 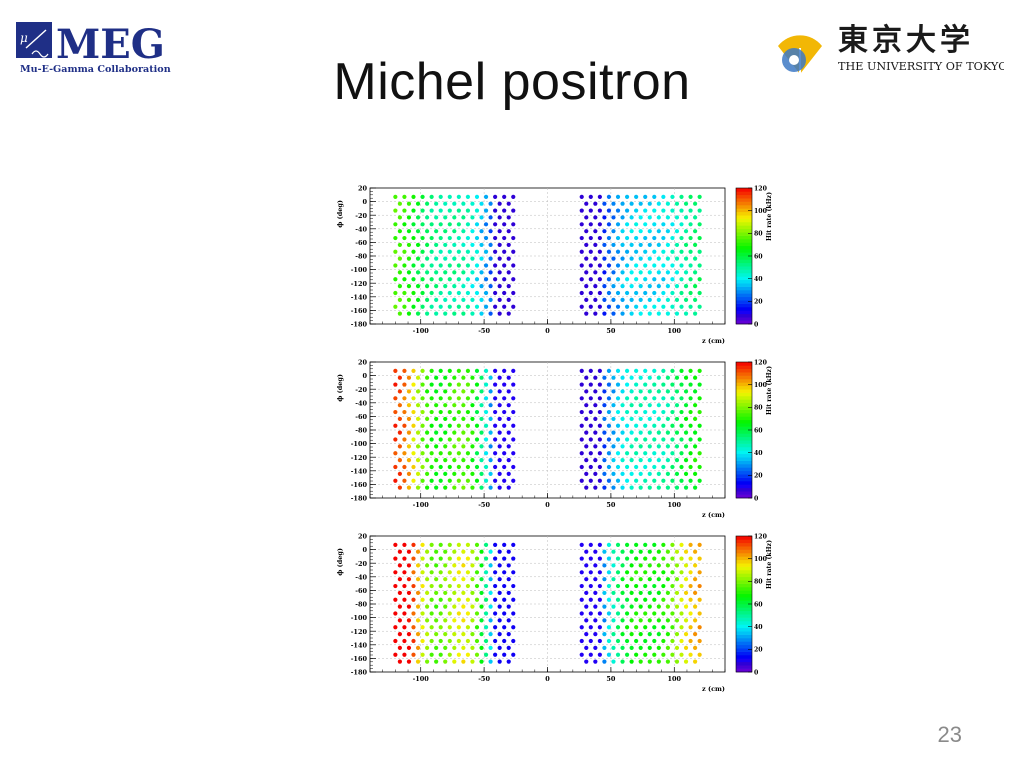 I want to click on y-tick-label: -80, so click(x=361, y=257).